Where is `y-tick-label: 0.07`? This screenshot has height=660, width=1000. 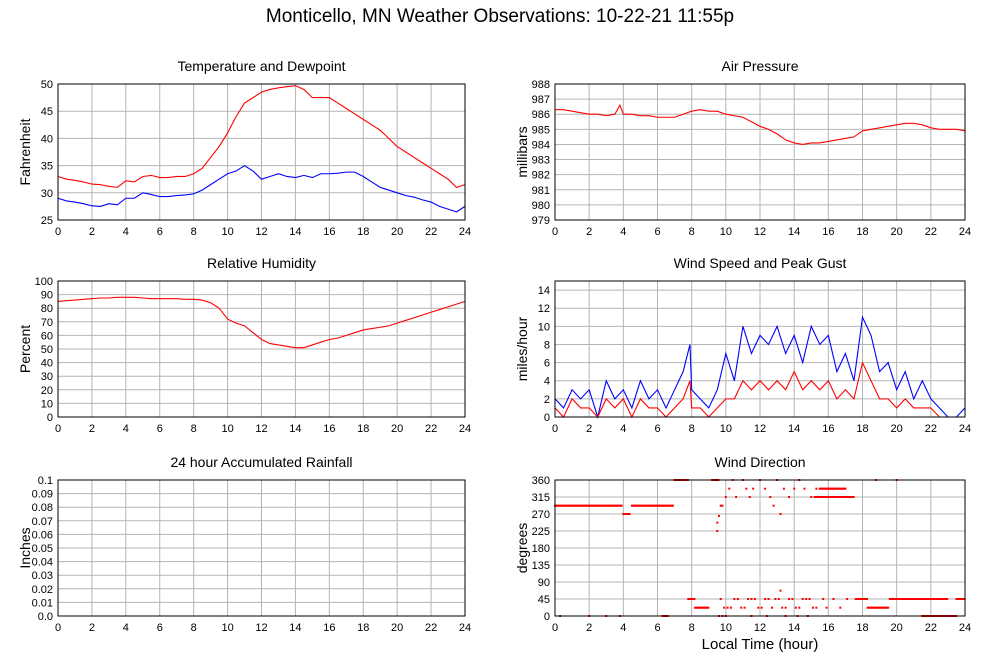
y-tick-label: 0.07 is located at coordinates (42, 522).